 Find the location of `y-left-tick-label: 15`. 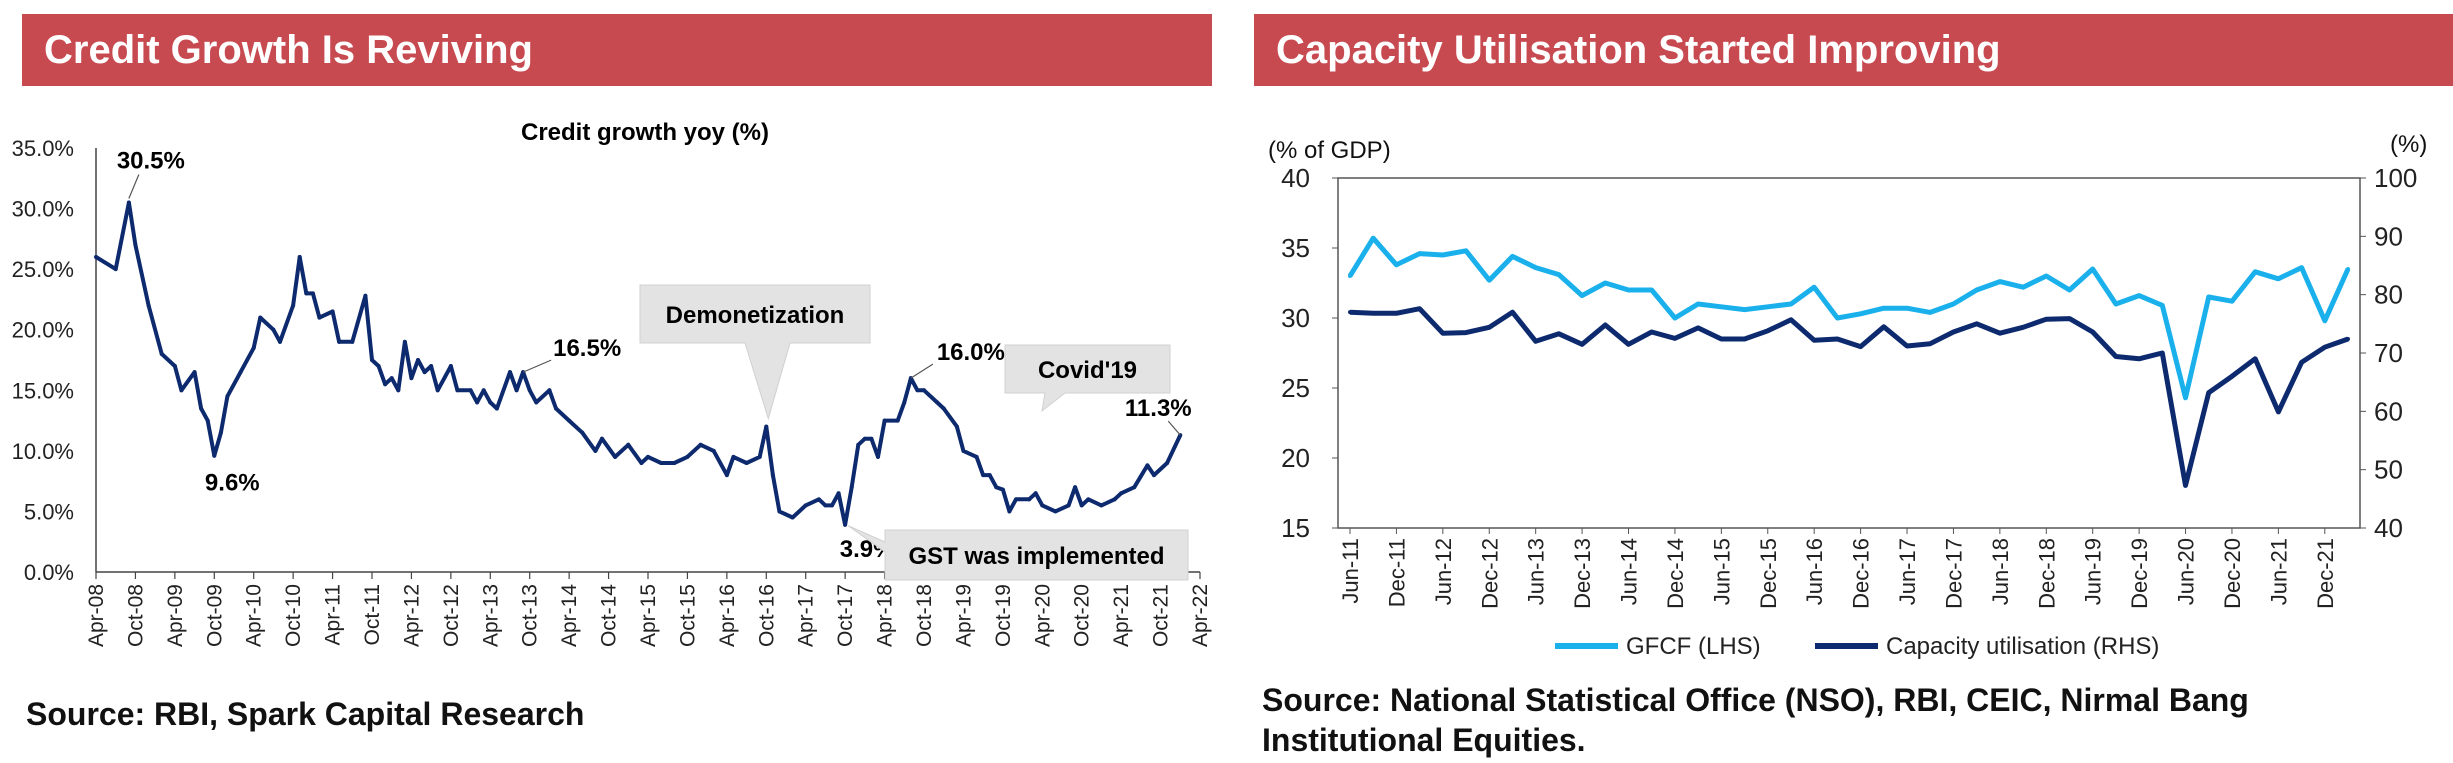

y-left-tick-label: 15 is located at coordinates (1295, 528).